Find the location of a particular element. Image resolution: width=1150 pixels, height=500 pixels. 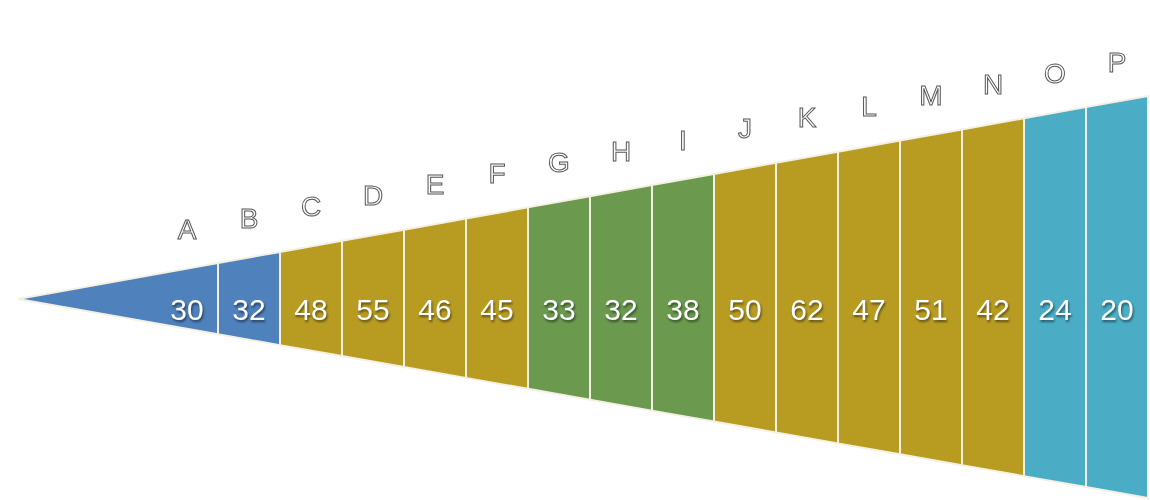

data-label: 47 is located at coordinates (869, 309).